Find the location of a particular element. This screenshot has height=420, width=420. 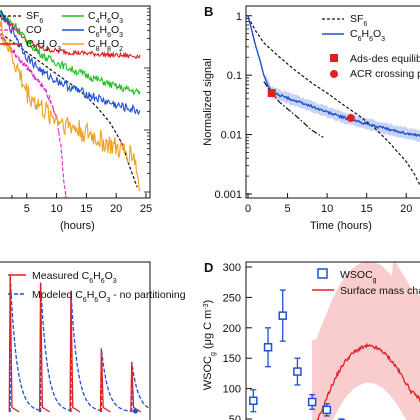

marker-ads-des-equilibrium is located at coordinates (271, 93).